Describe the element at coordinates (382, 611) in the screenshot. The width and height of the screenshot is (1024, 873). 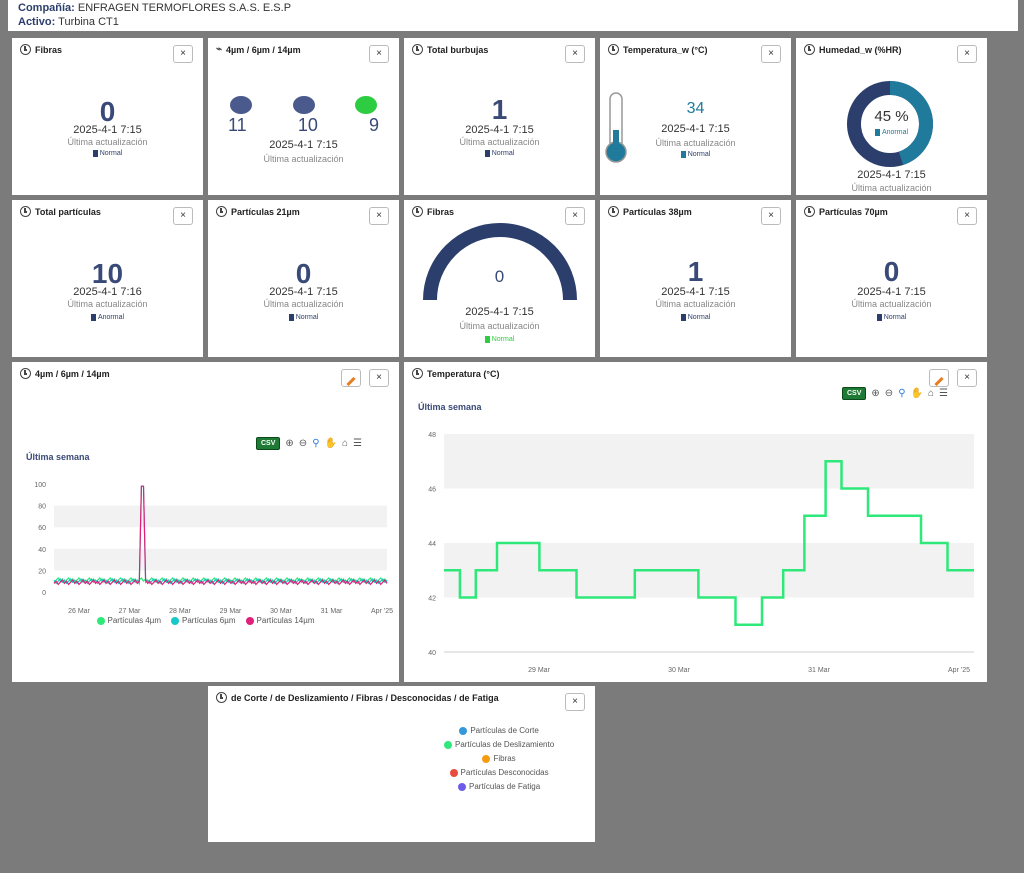
I see `x-tick-label: Apr '25` at that location.